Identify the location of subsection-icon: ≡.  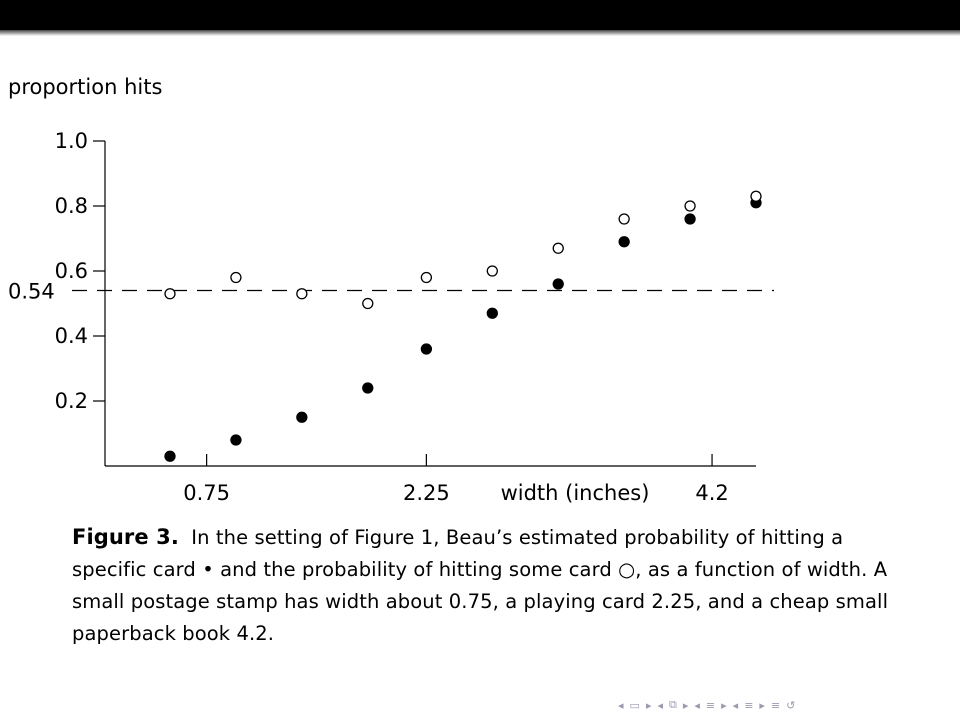
(749, 705).